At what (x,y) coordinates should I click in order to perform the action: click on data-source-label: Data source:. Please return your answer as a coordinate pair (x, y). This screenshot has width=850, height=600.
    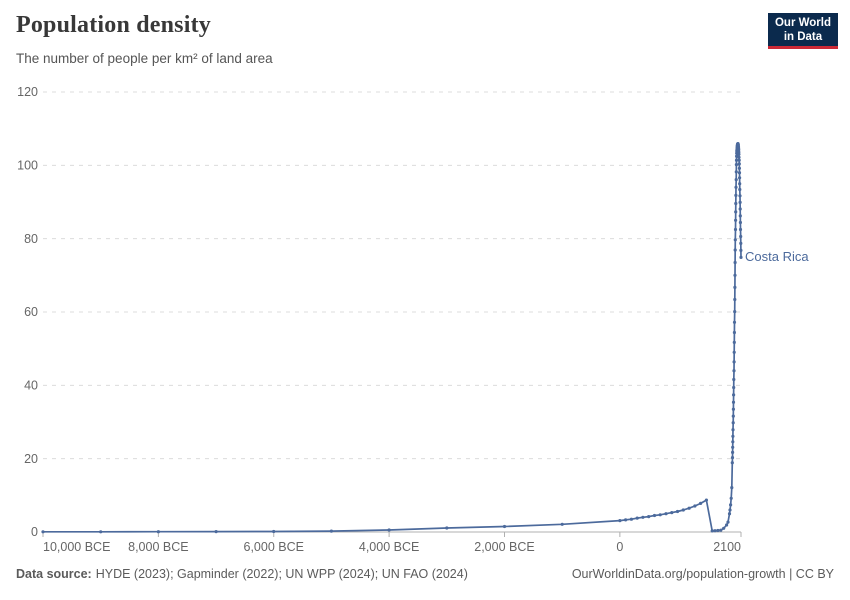
    Looking at the image, I should click on (54, 574).